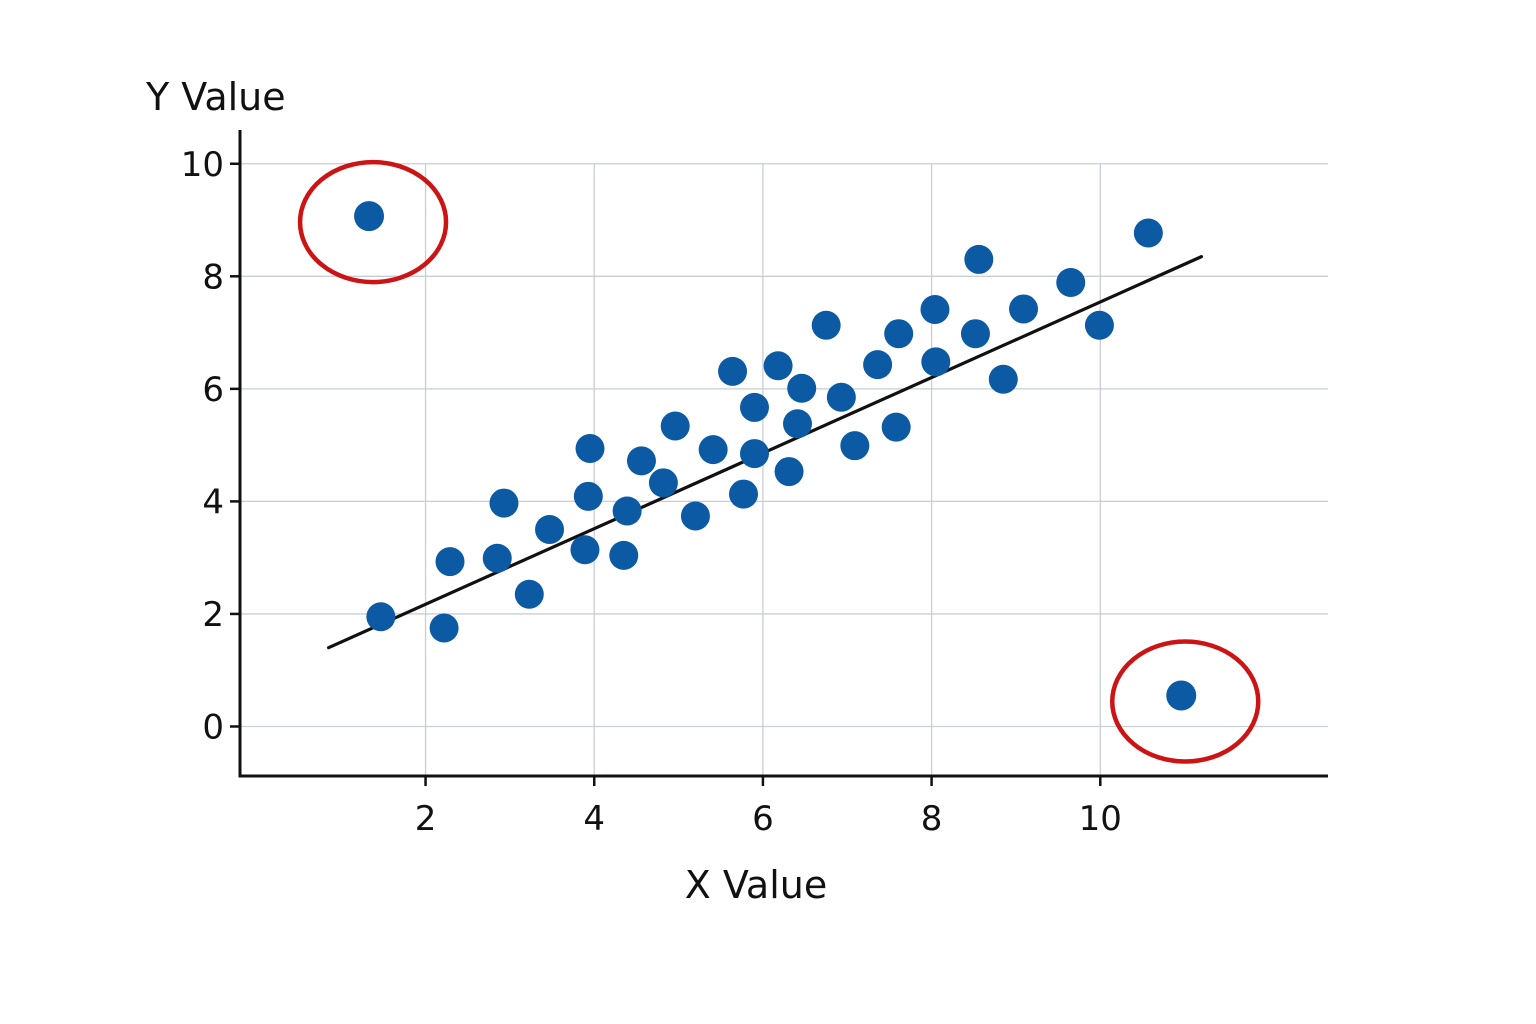 The height and width of the screenshot is (1024, 1536). What do you see at coordinates (213, 727) in the screenshot?
I see `y-tick-label-0: 0` at bounding box center [213, 727].